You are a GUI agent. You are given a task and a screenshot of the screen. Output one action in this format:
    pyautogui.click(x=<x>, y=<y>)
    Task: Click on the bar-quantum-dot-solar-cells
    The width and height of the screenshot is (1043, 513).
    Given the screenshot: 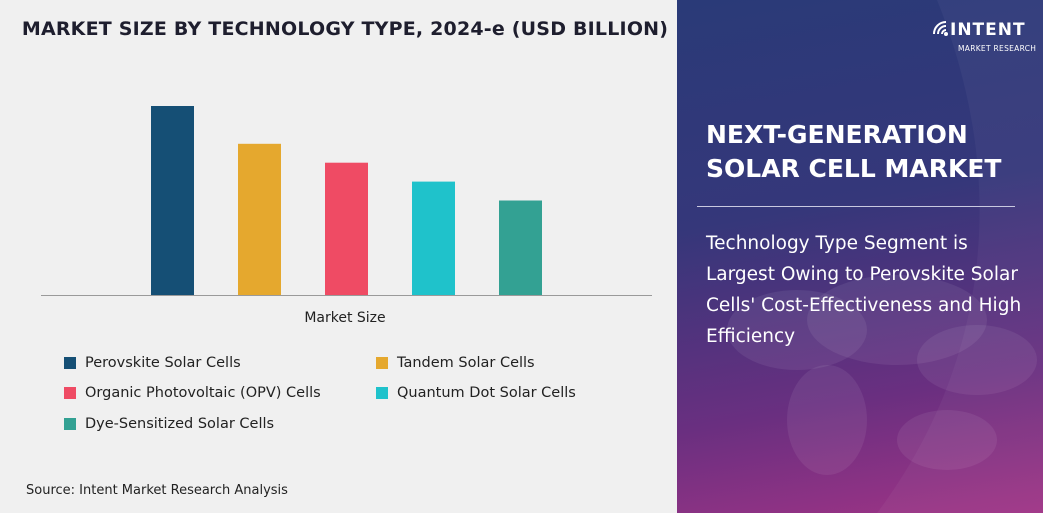 What is the action you would take?
    pyautogui.click(x=433, y=238)
    